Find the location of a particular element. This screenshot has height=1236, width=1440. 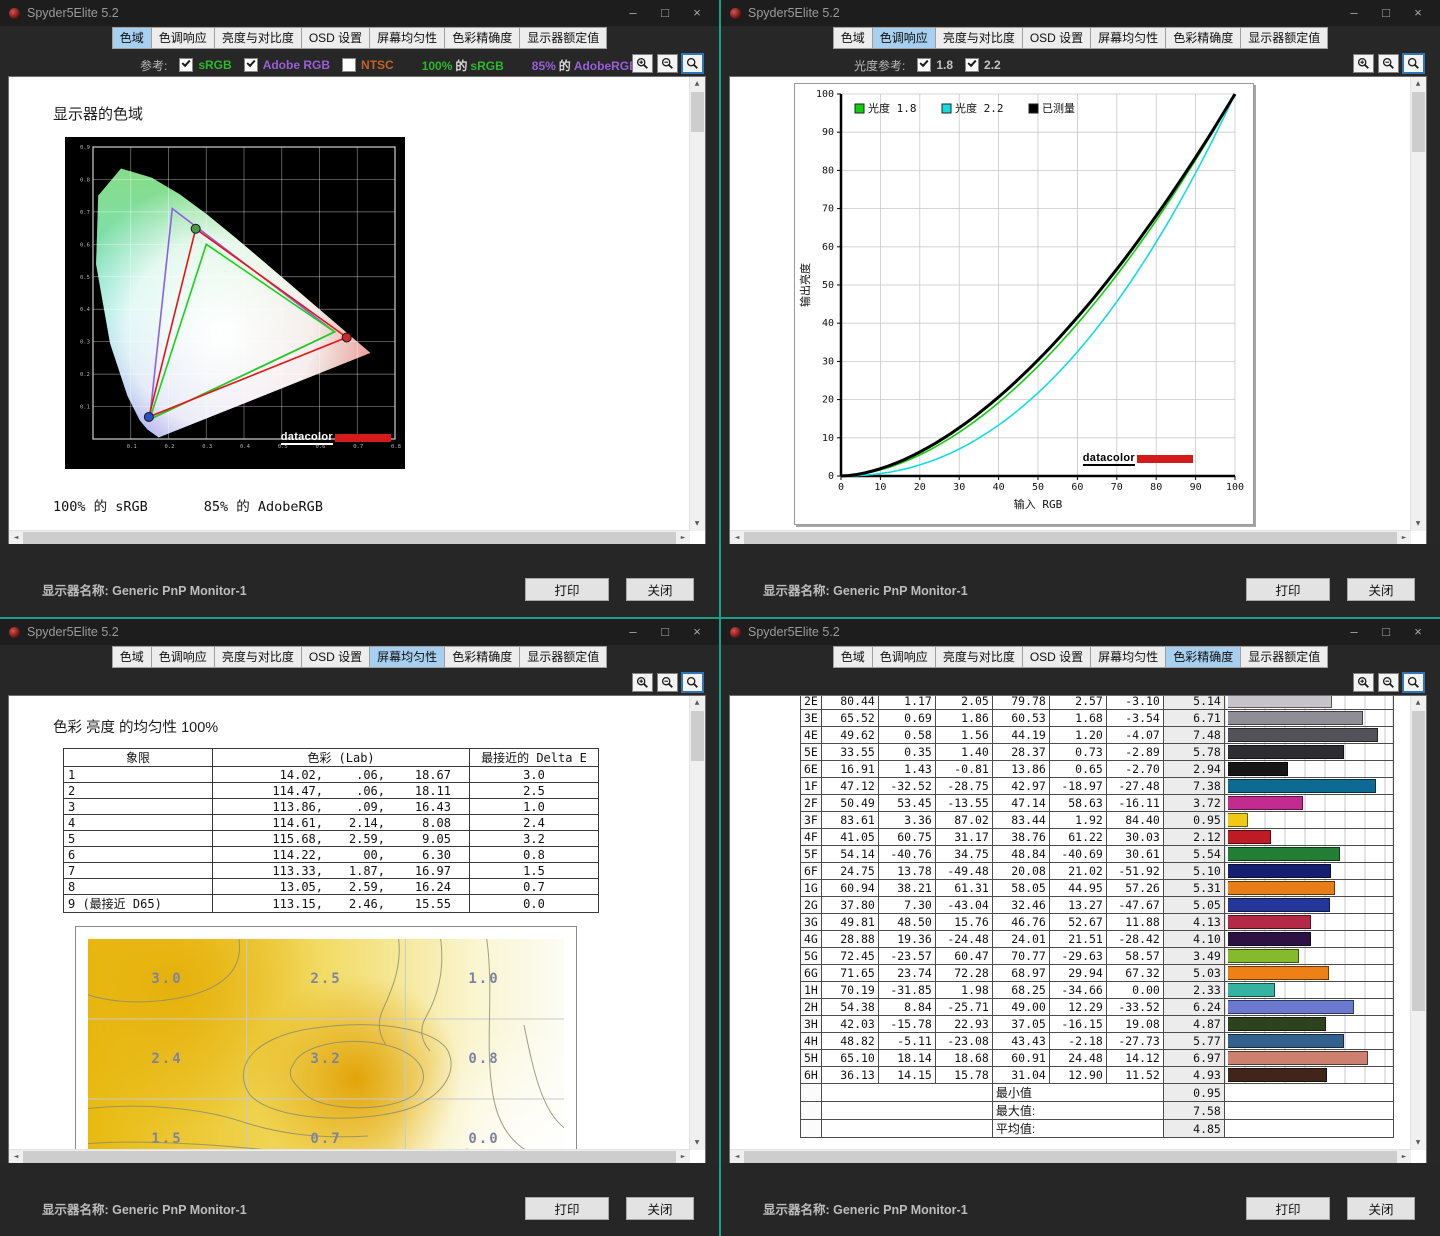

checkbox-Adobe RGB: Adobe RGB is located at coordinates (286, 65).